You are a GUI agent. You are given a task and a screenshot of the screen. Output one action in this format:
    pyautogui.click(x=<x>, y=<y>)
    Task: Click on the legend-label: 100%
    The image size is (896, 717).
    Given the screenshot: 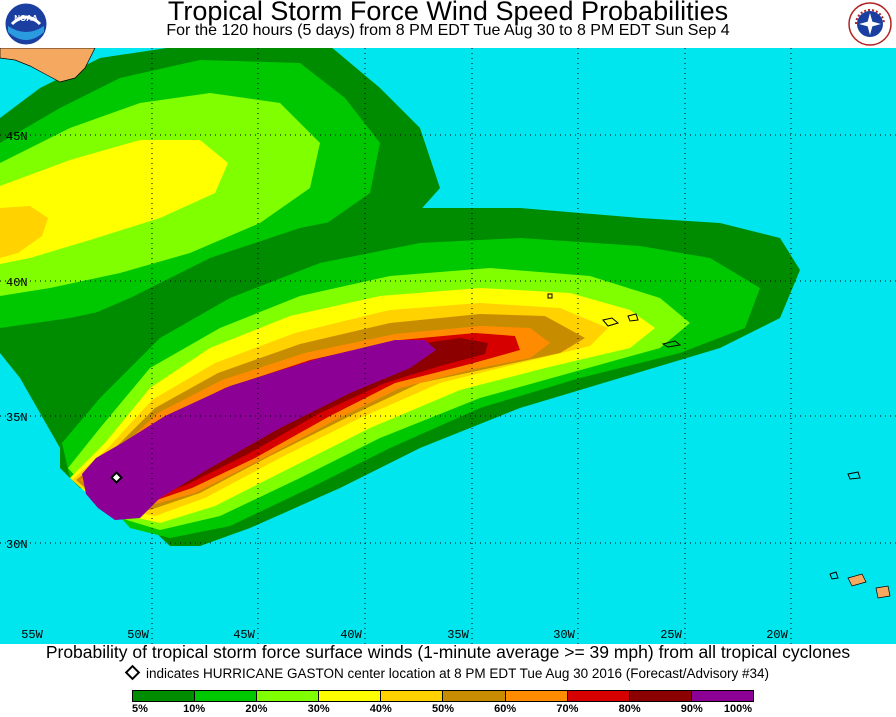 What is the action you would take?
    pyautogui.click(x=738, y=709)
    